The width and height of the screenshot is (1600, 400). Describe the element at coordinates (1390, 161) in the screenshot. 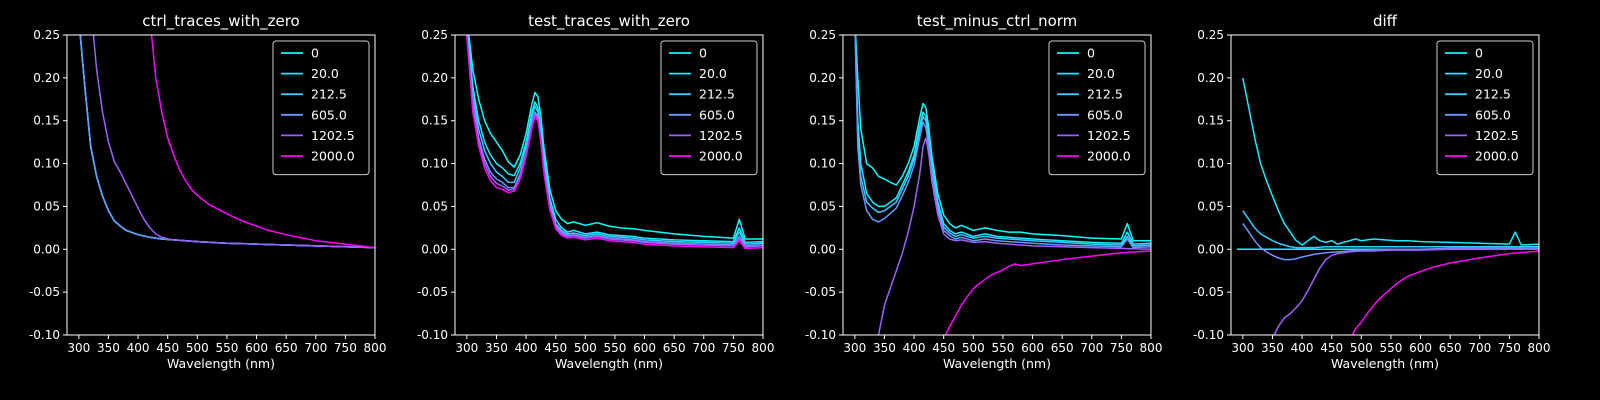

I see `series-line-20.0` at that location.